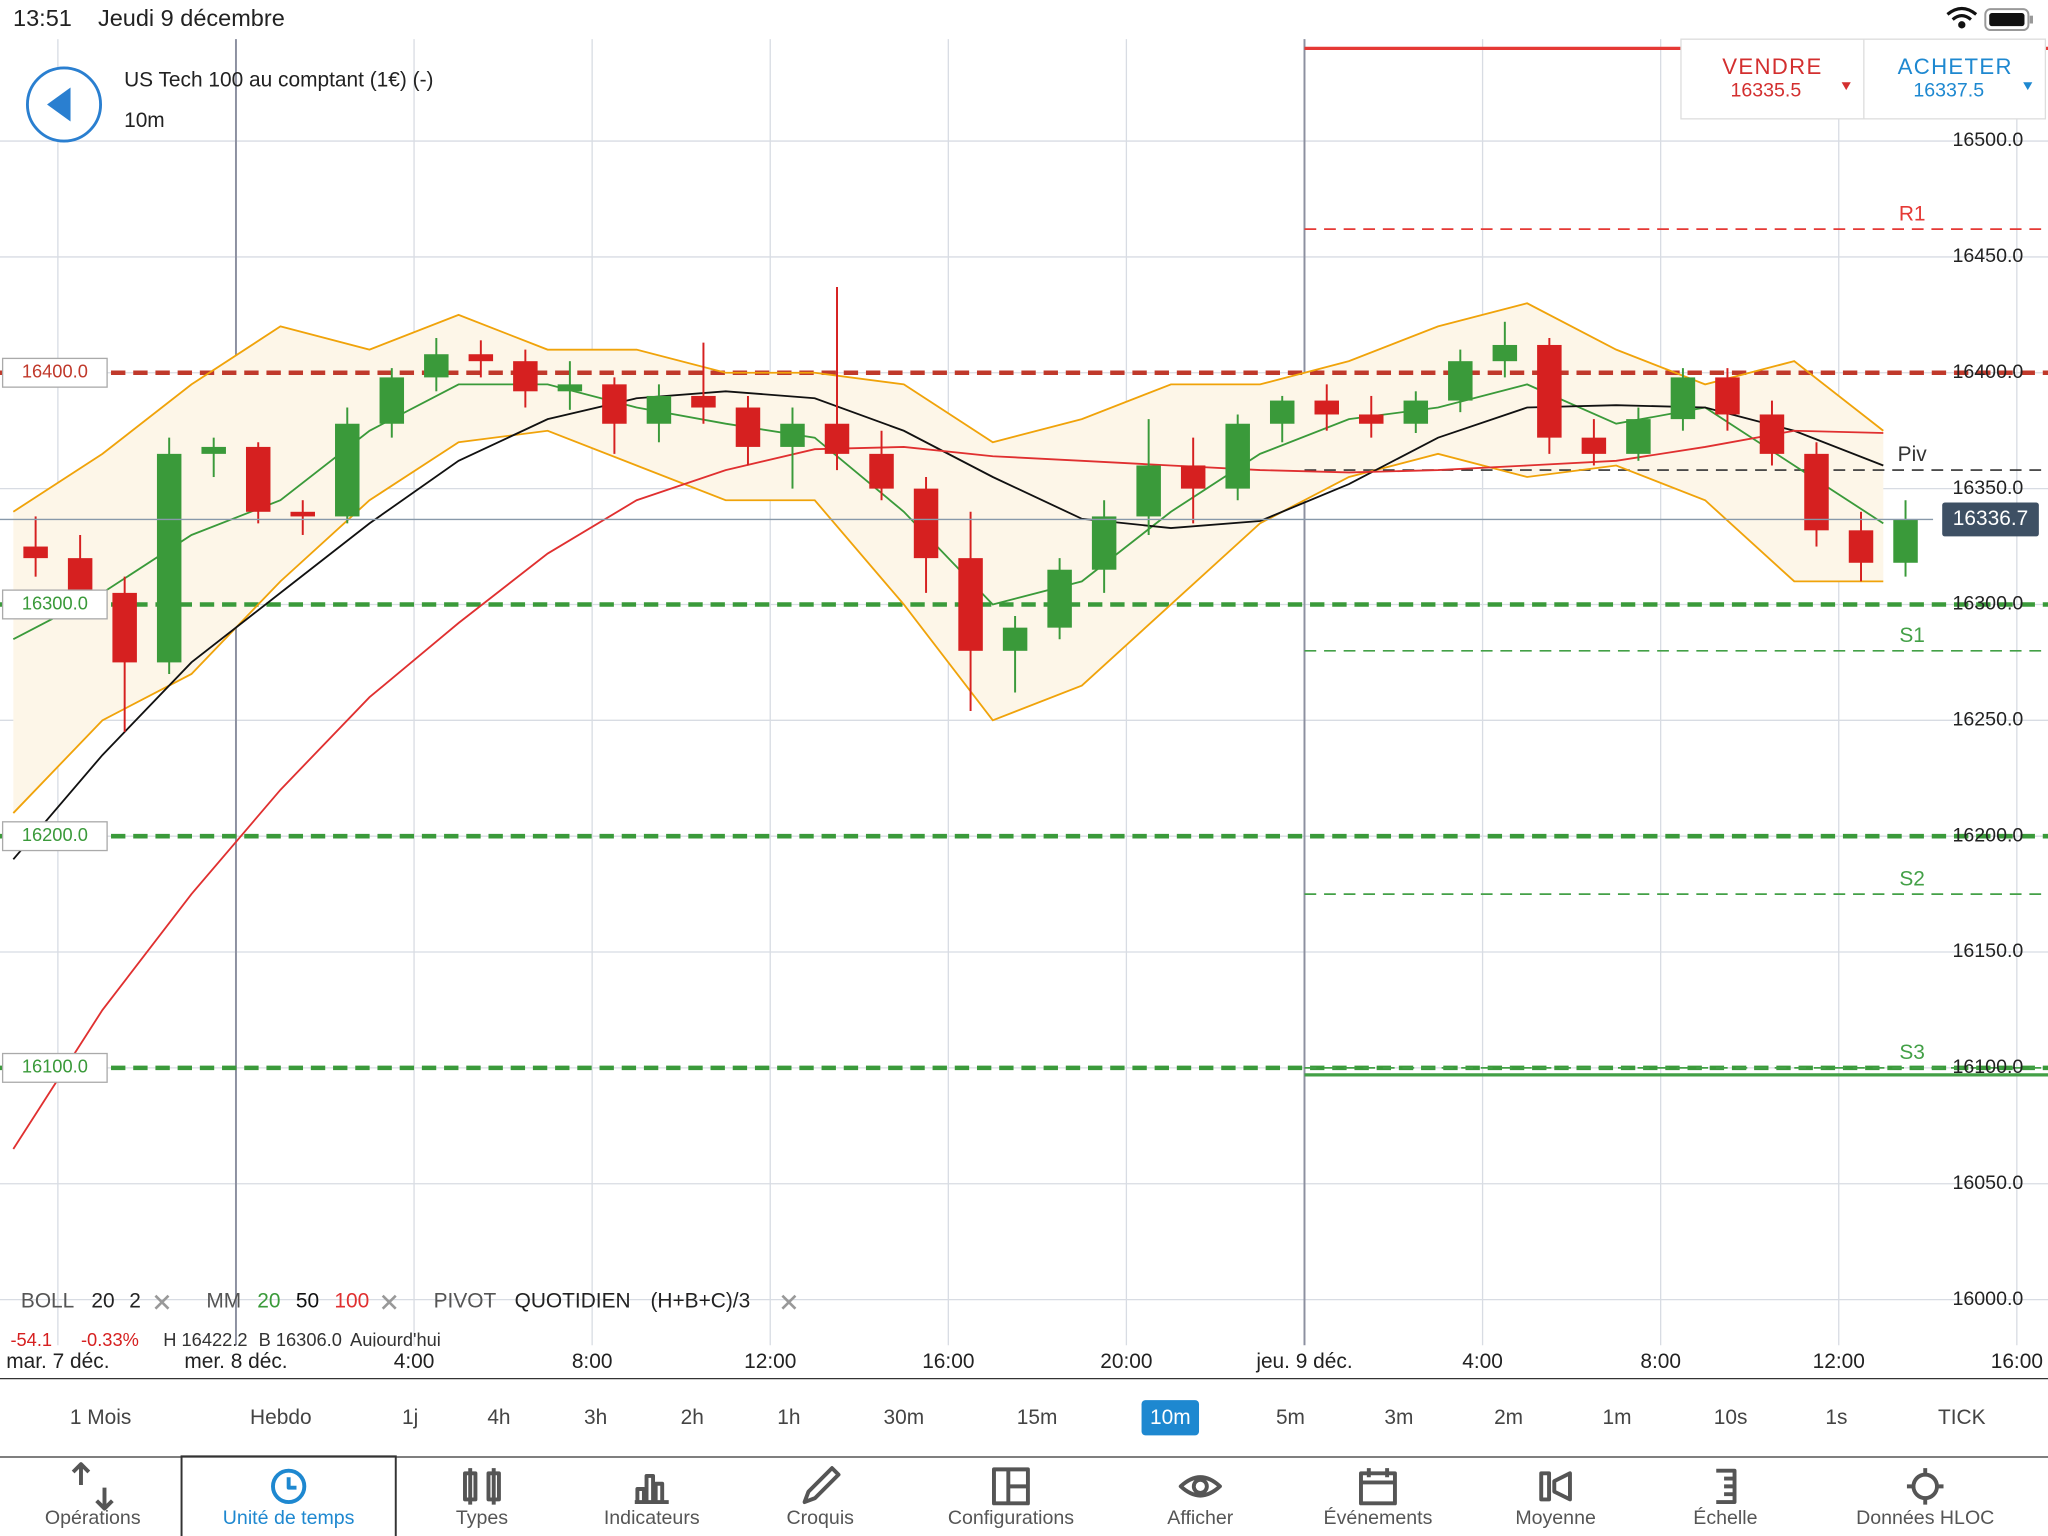 The image size is (2048, 1536). I want to click on timeframe-option: 1s, so click(1836, 1417).